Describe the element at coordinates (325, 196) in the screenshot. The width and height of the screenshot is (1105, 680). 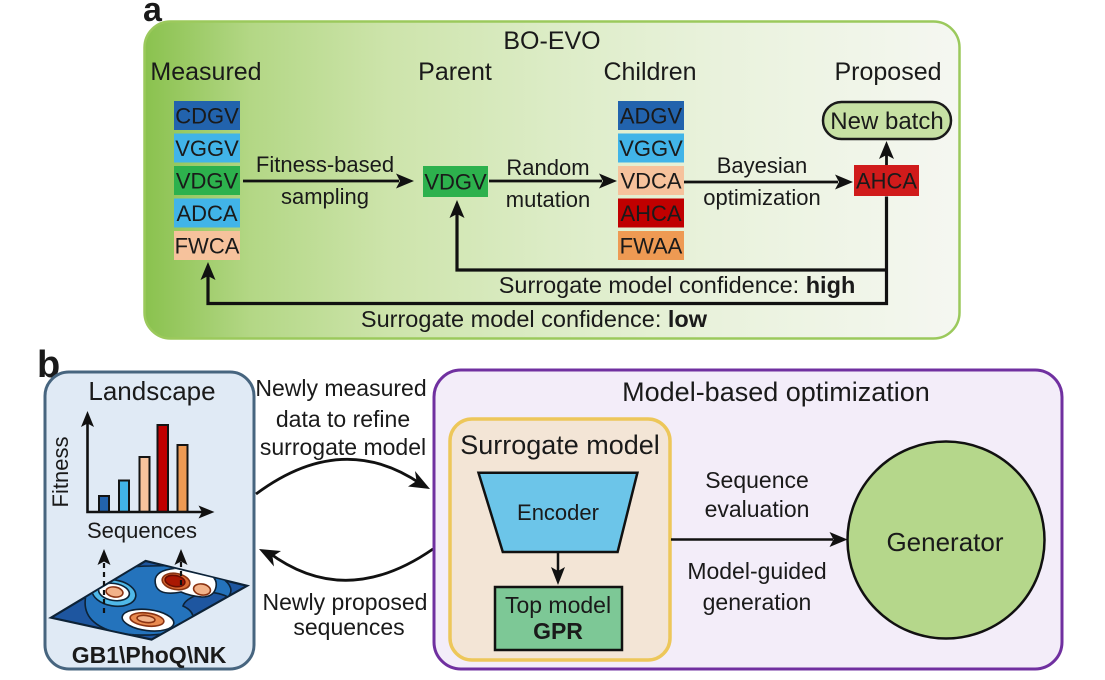
I see `svg-text: sampling` at that location.